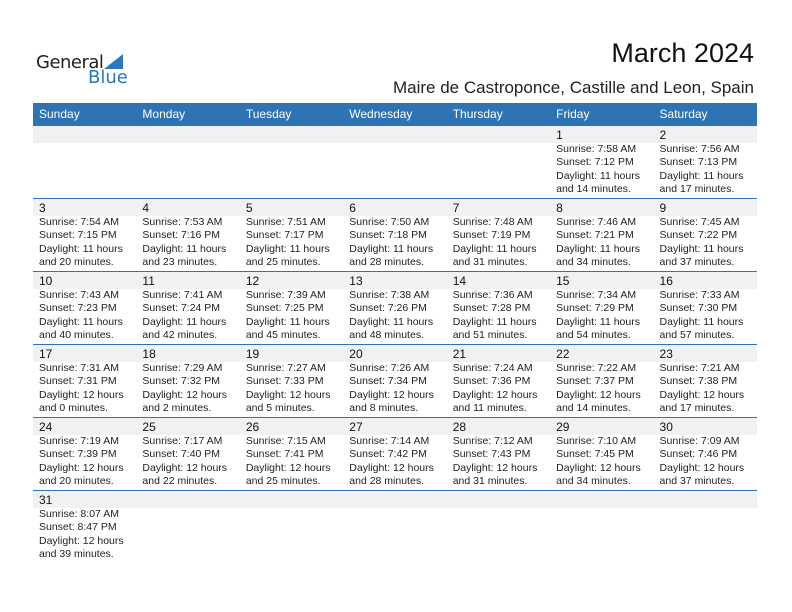 This screenshot has height=612, width=792. What do you see at coordinates (113, 61) in the screenshot?
I see `logo-triangle-icon` at bounding box center [113, 61].